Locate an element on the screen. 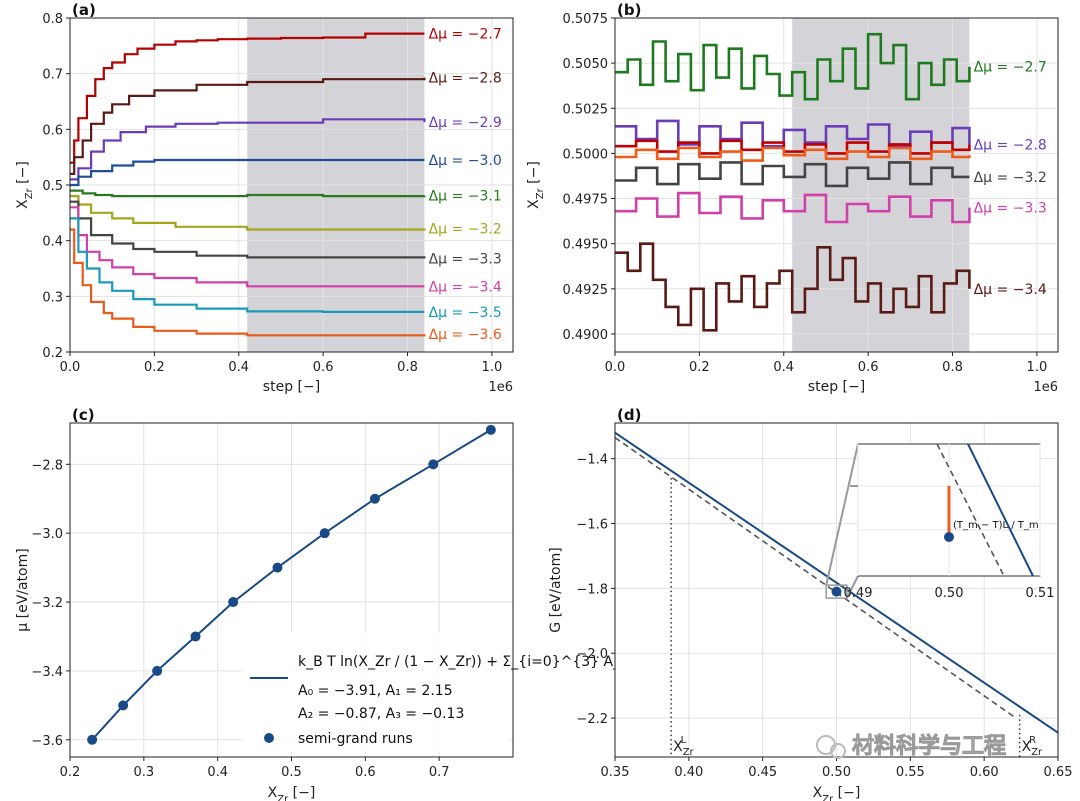  series-label: Δμ = −3.6 is located at coordinates (465, 335).